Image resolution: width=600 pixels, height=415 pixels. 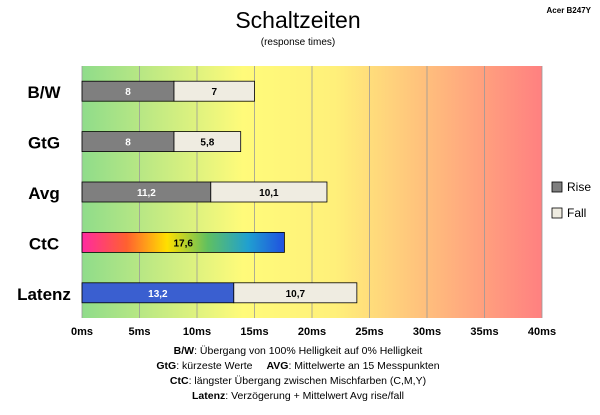 I want to click on bar-ctc, so click(x=183, y=242).